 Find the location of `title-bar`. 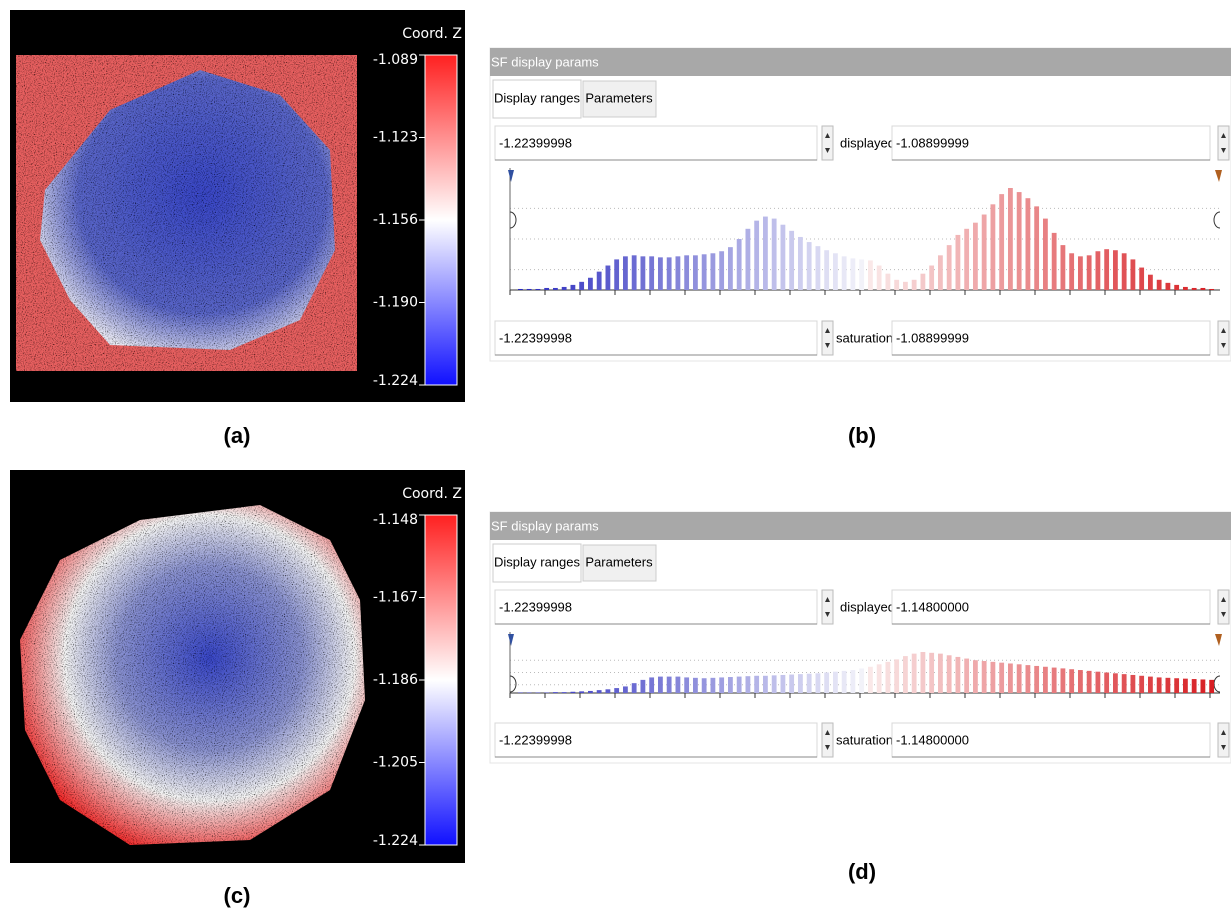

title-bar is located at coordinates (860, 526).